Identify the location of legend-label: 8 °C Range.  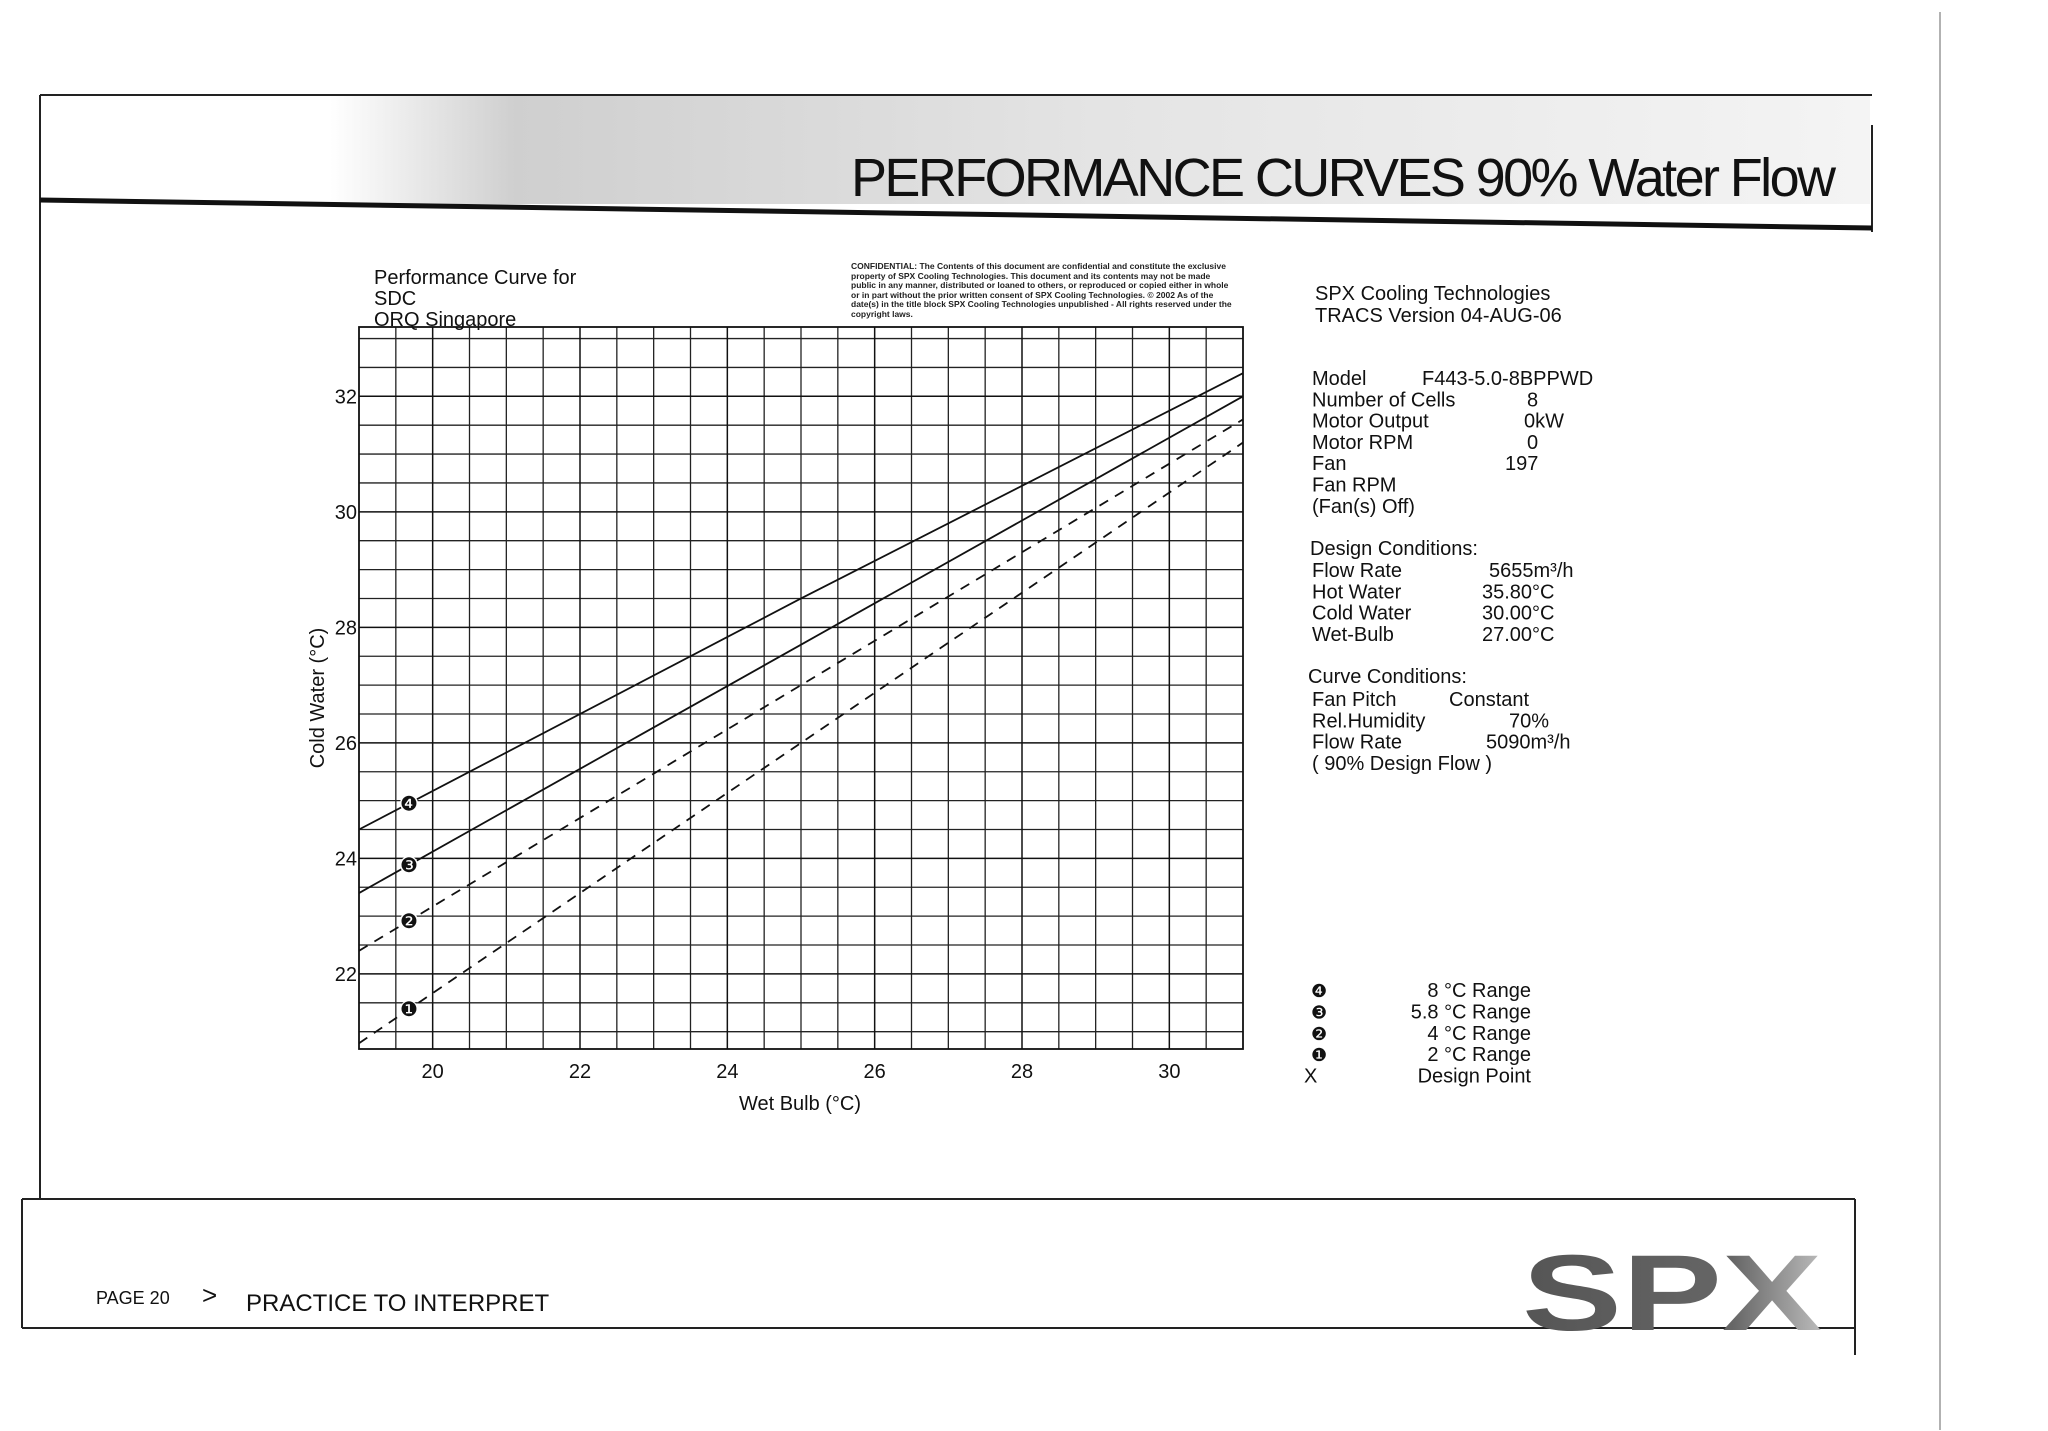
(1479, 991).